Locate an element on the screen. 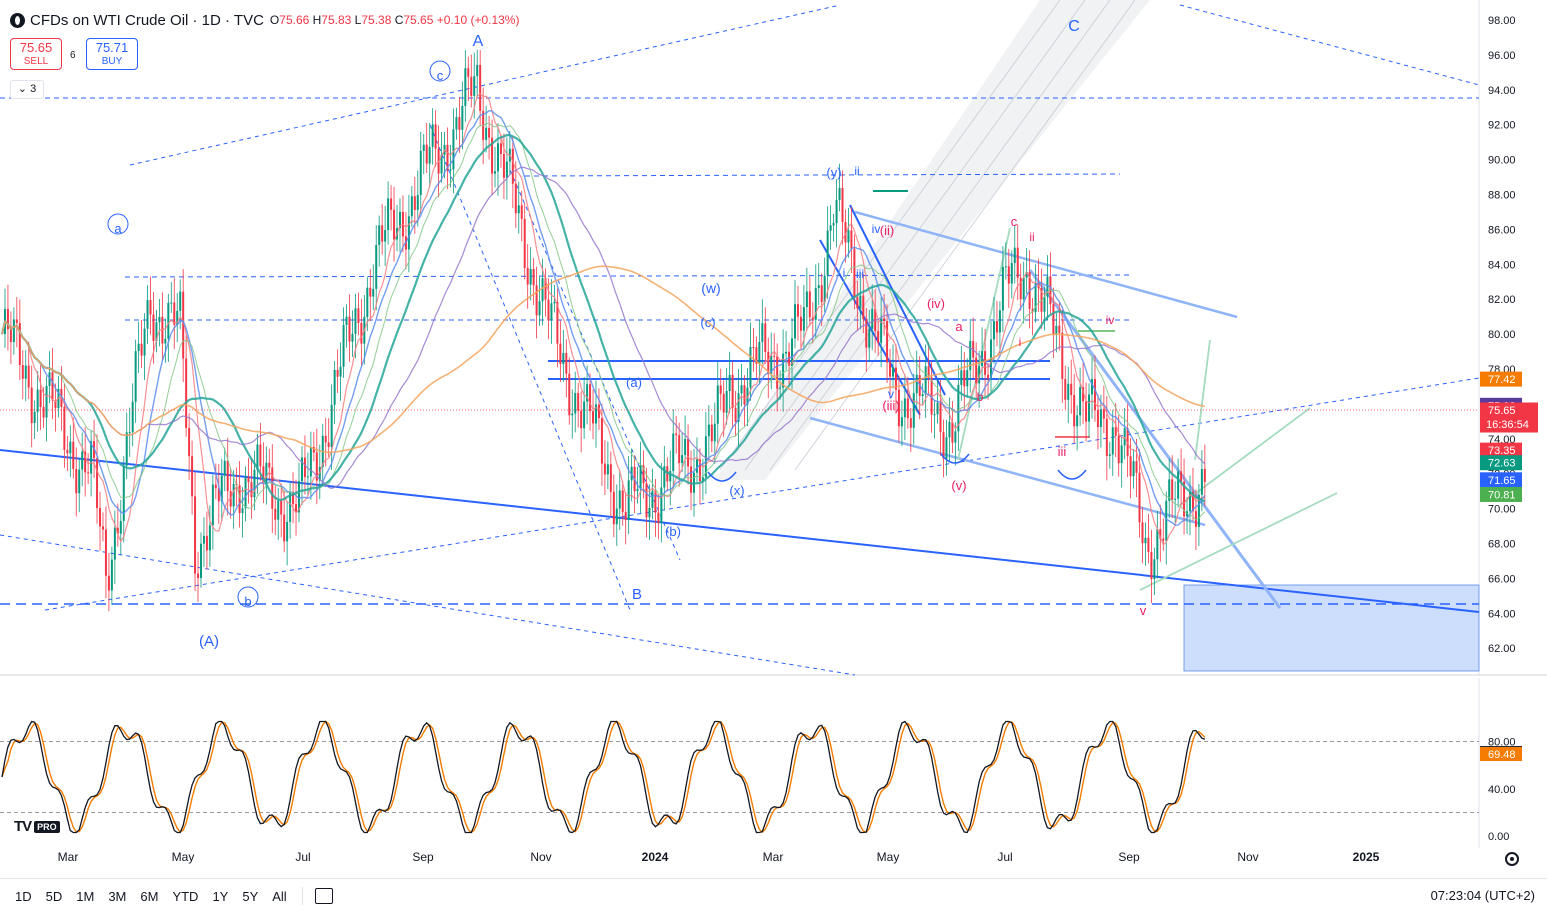 This screenshot has height=913, width=1547. buy-button: 75.71 BUY is located at coordinates (112, 54).